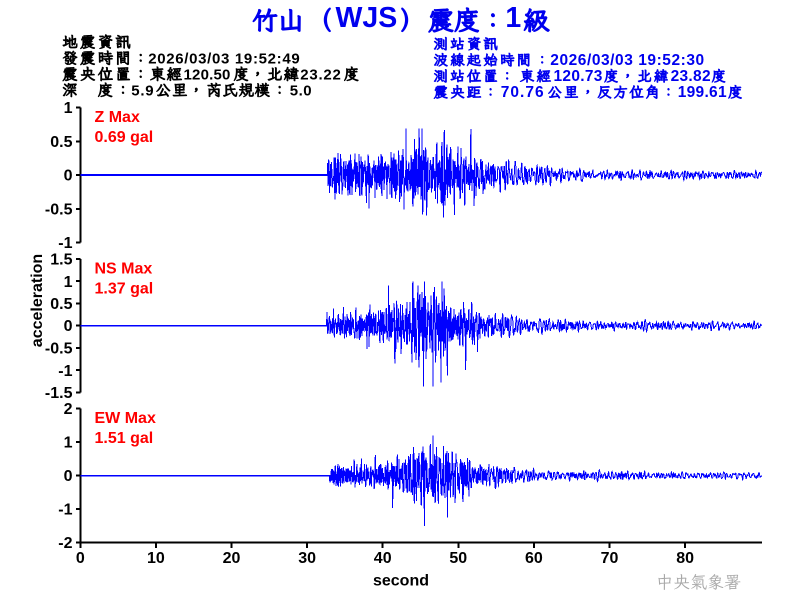 This screenshot has width=800, height=605. Describe the element at coordinates (458, 558) in the screenshot. I see `svg-text: 50` at that location.